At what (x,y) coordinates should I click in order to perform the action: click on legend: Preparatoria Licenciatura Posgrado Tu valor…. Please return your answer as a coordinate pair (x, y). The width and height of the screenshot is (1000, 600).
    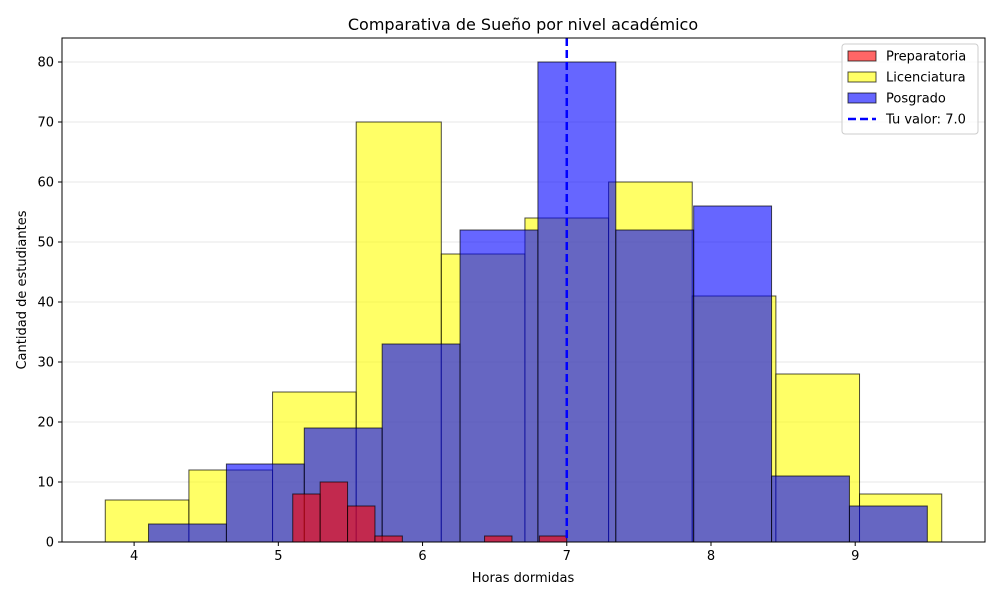
    Looking at the image, I should click on (910, 89).